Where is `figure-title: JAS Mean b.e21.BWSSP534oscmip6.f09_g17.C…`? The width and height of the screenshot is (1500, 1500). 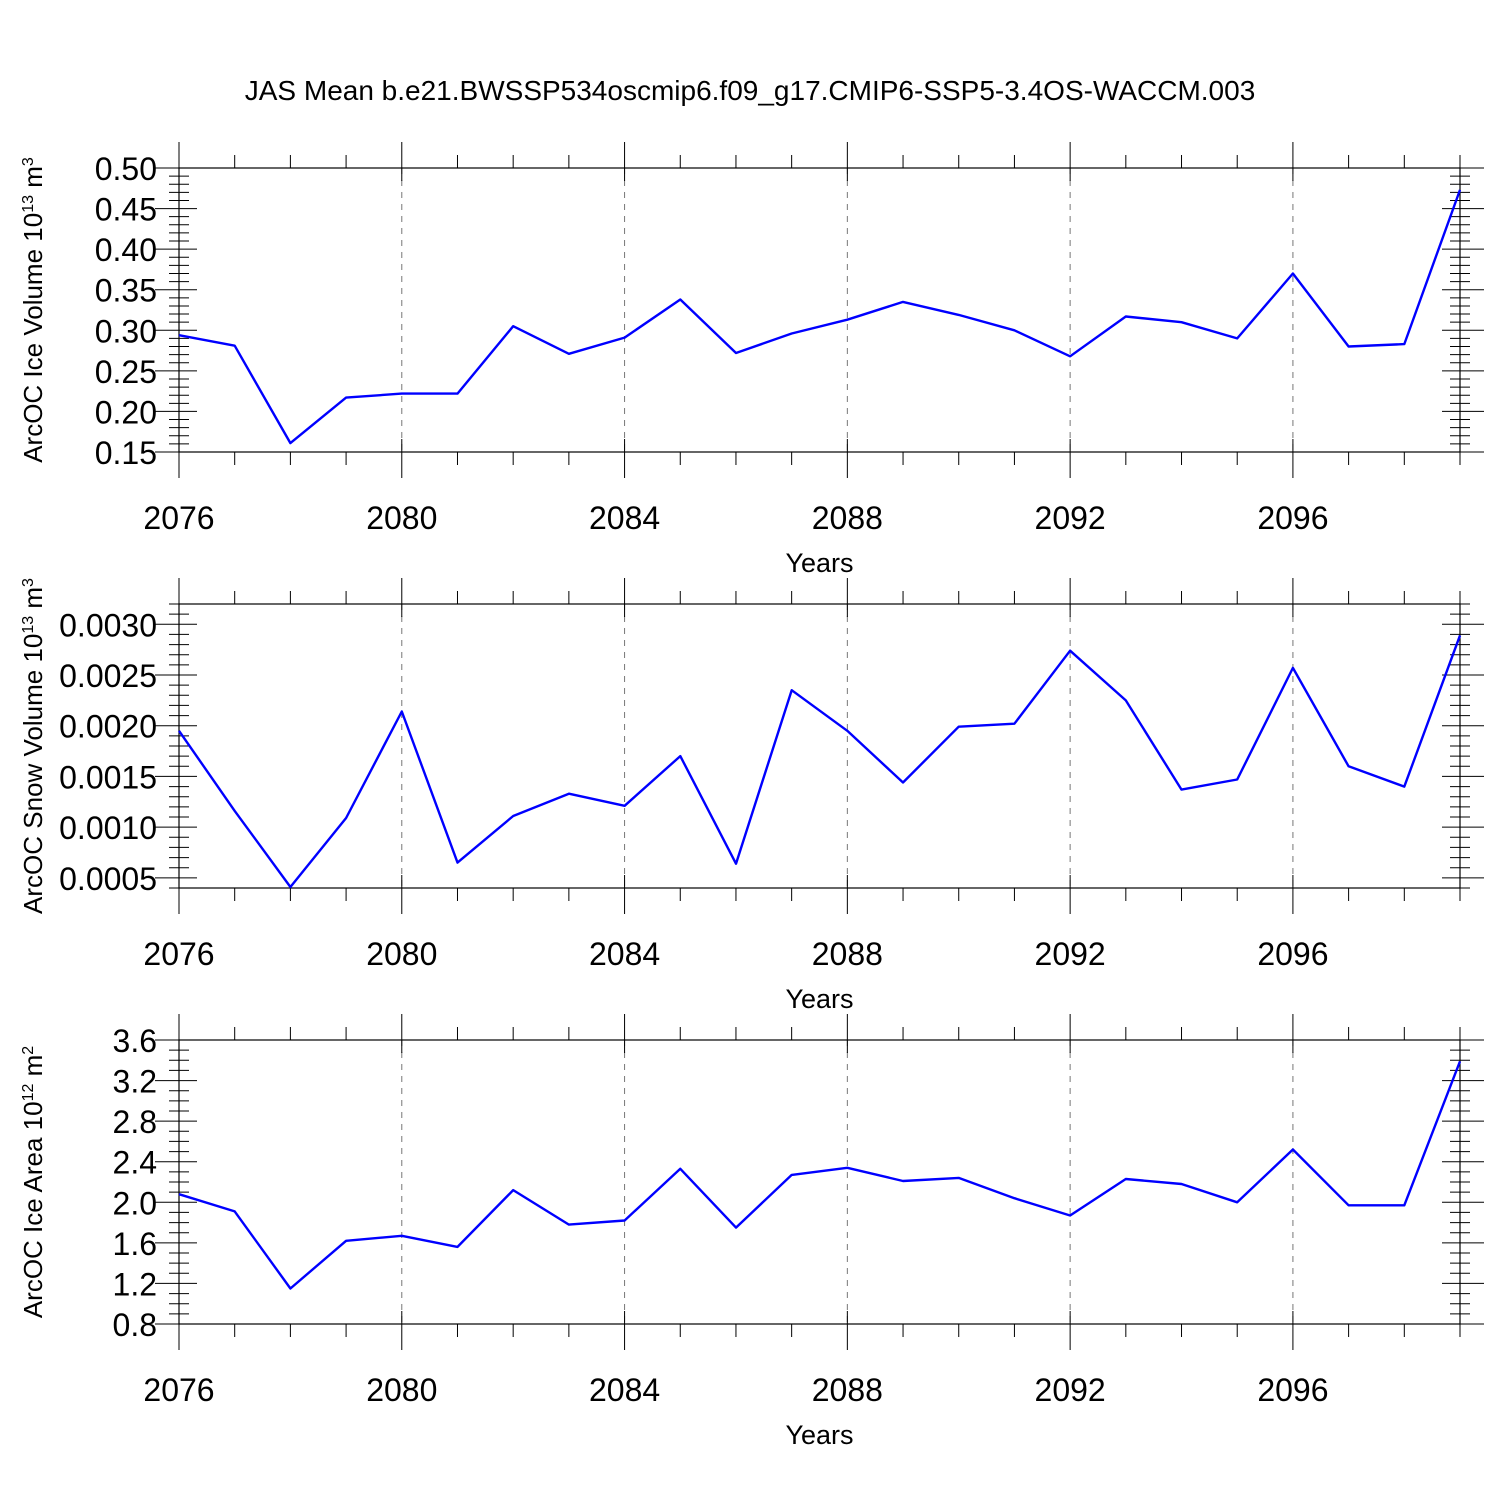
figure-title: JAS Mean b.e21.BWSSP534oscmip6.f09_g17.C… is located at coordinates (750, 90).